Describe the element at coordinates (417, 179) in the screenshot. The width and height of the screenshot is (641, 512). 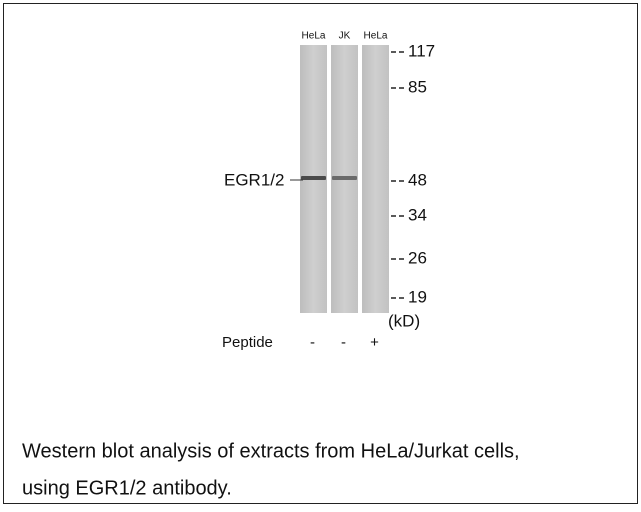
I see `marker-label: 48` at that location.